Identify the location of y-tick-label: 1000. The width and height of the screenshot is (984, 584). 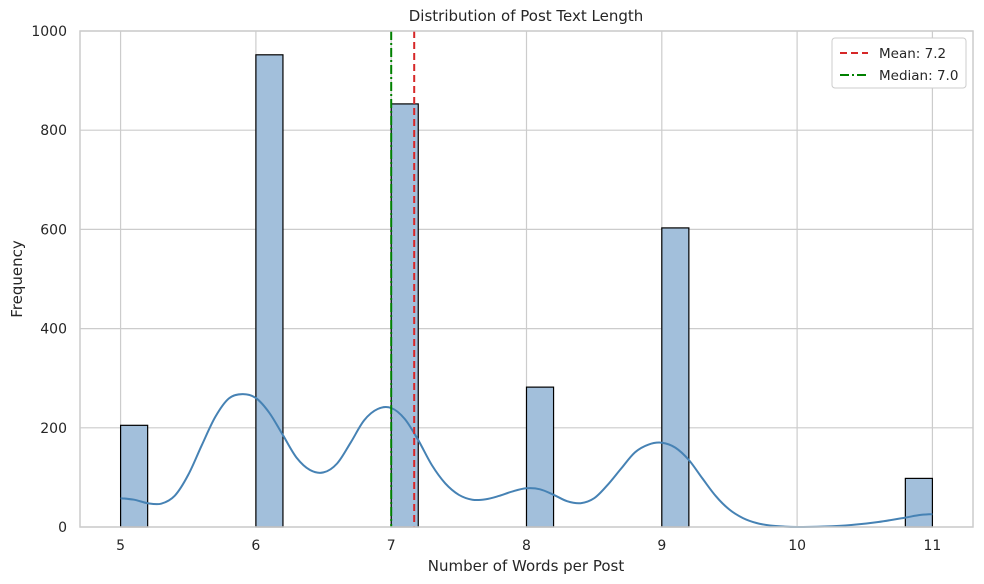
(49, 32).